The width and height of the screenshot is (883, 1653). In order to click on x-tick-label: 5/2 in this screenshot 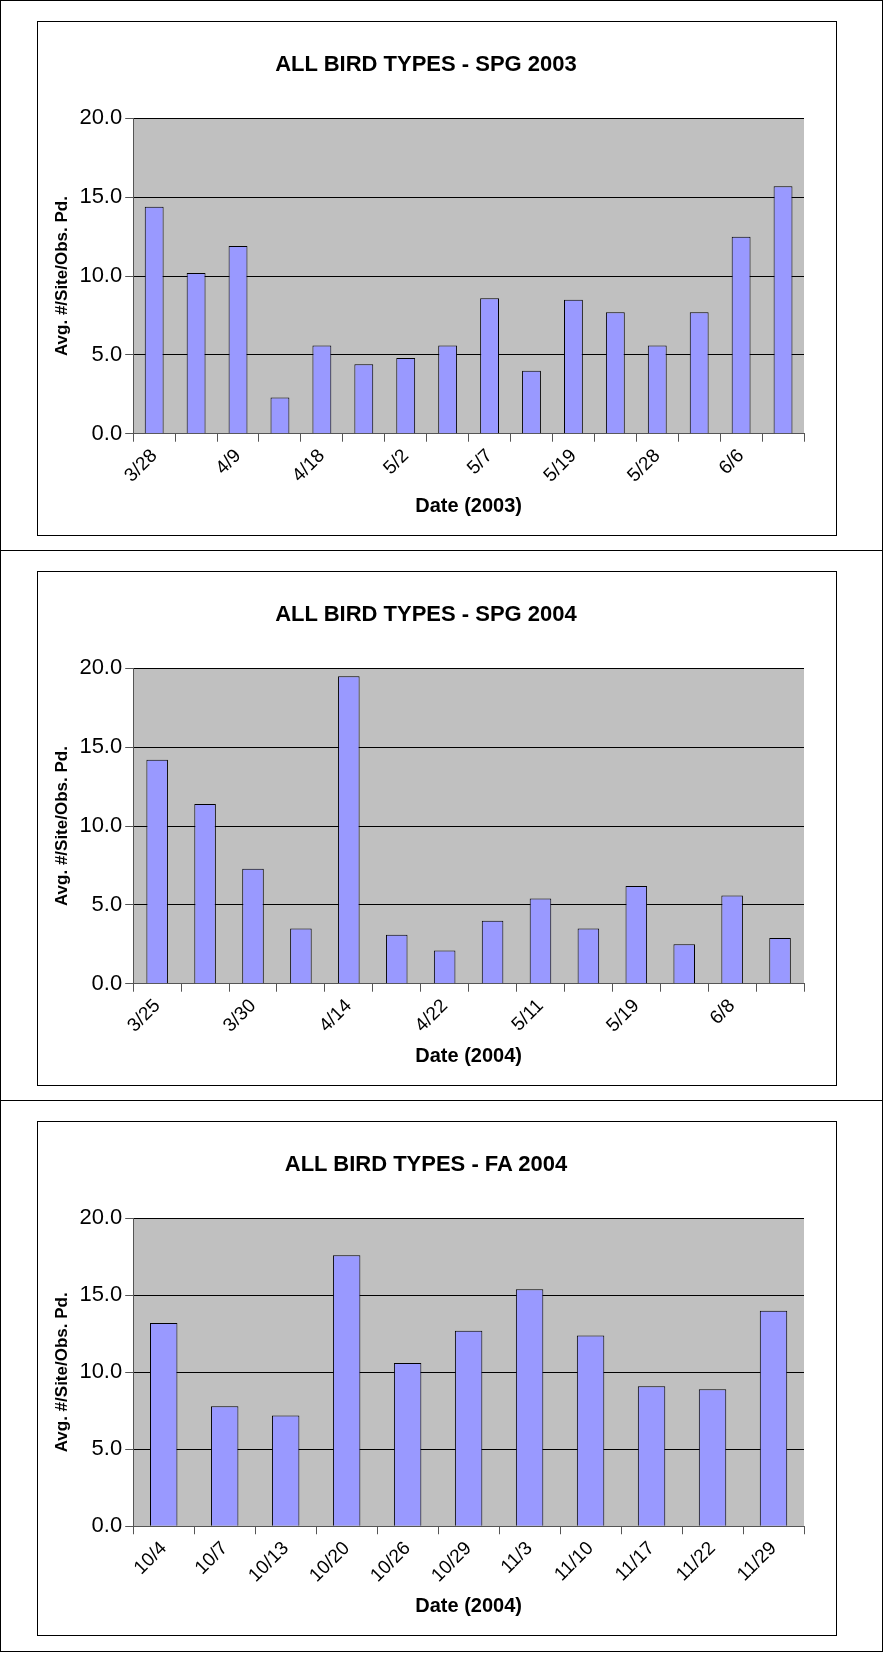, I will do `click(395, 461)`.